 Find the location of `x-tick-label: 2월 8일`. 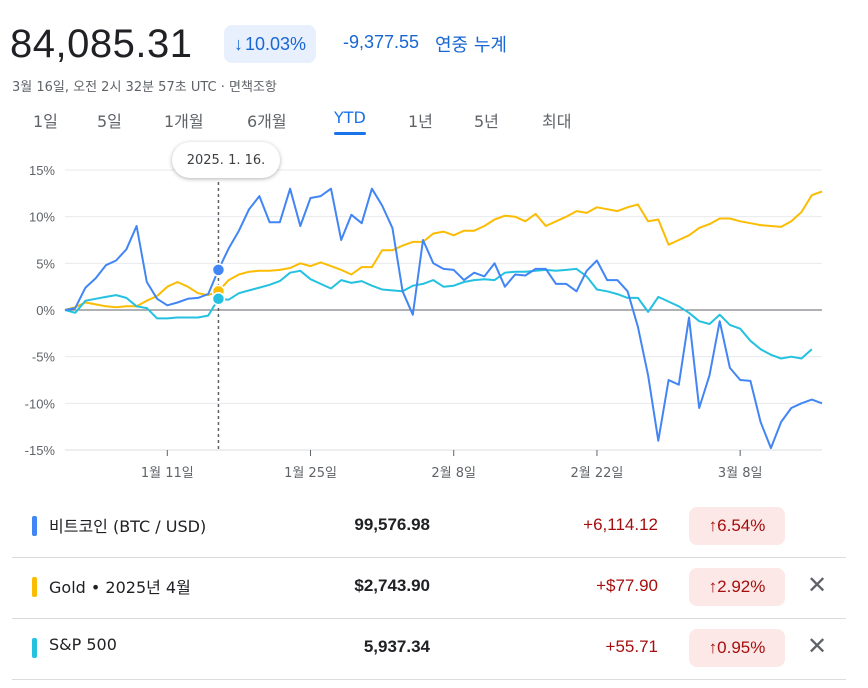

x-tick-label: 2월 8일 is located at coordinates (453, 473).